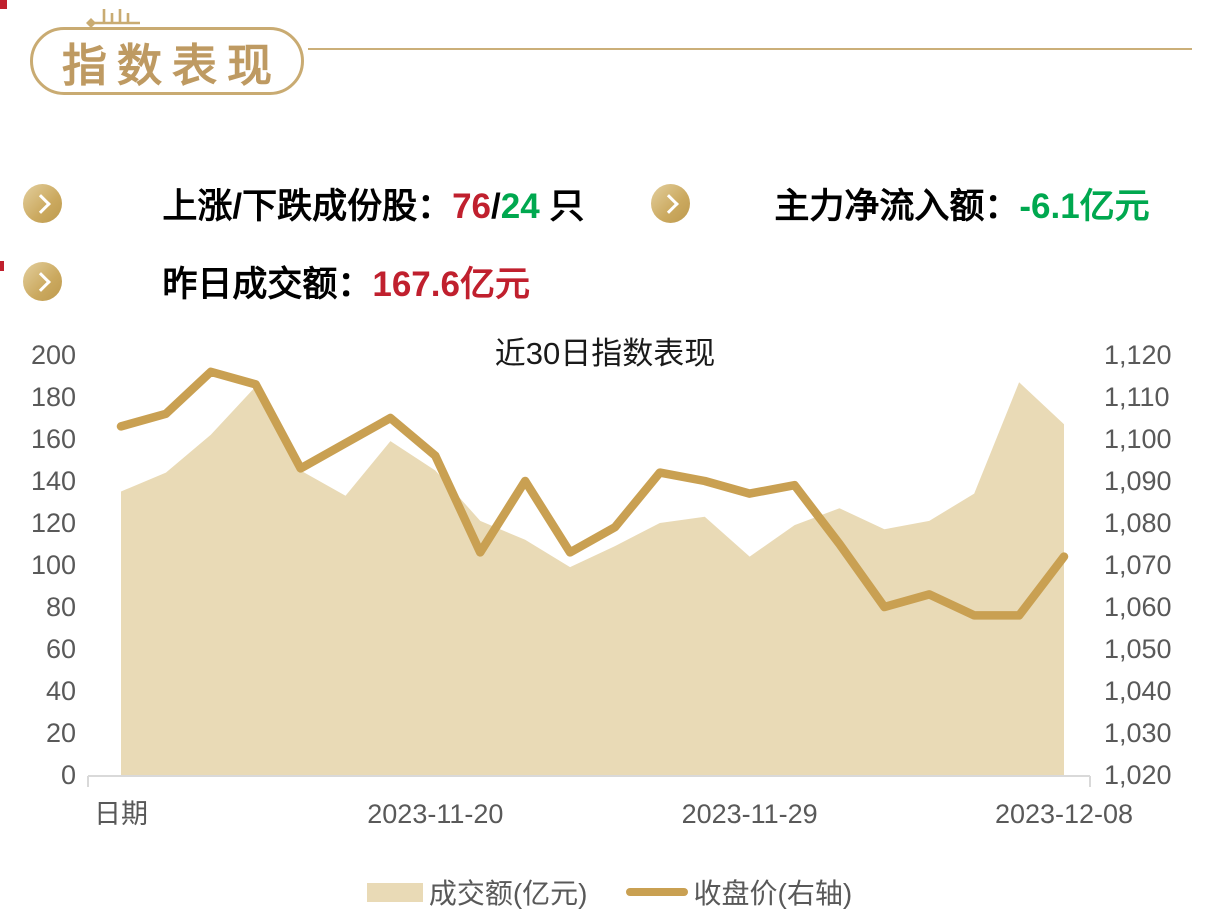 The image size is (1219, 918). What do you see at coordinates (605, 353) in the screenshot?
I see `chart-title: 近30日指数表现` at bounding box center [605, 353].